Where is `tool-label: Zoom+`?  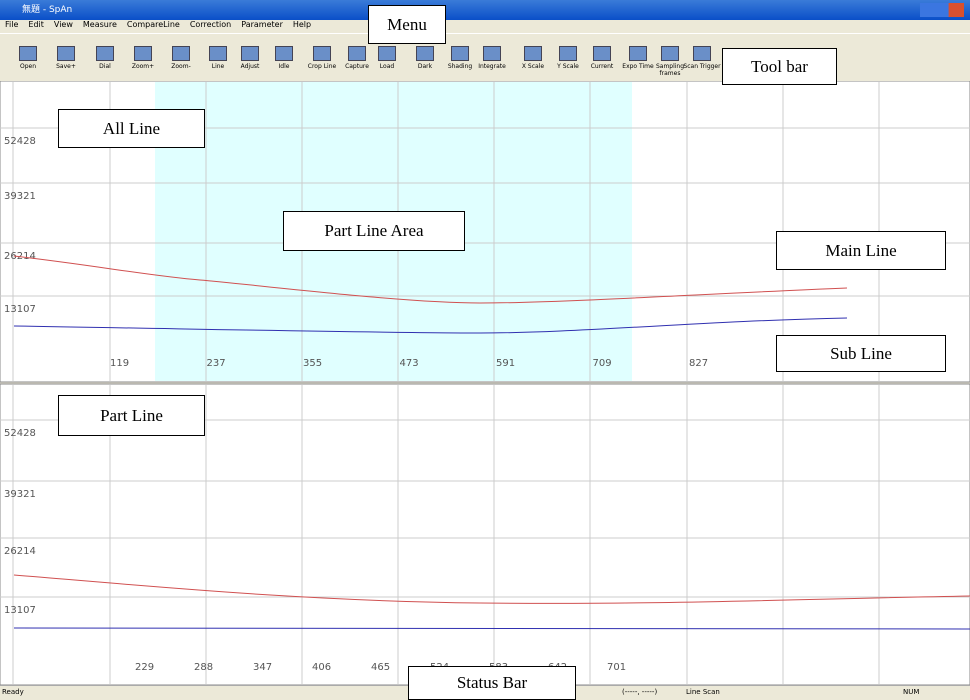 tool-label: Zoom+ is located at coordinates (143, 66).